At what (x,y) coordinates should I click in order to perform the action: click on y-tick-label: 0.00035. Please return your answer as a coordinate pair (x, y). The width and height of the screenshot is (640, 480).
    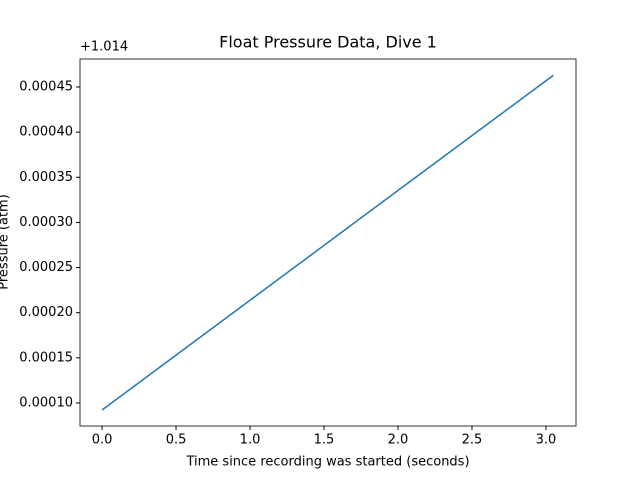
    Looking at the image, I should click on (46, 177).